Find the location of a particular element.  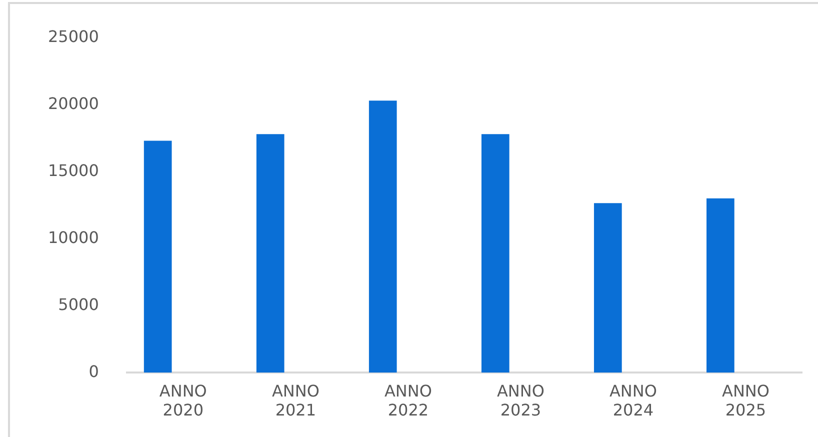

y-tick-label: 25000 is located at coordinates (73, 36).